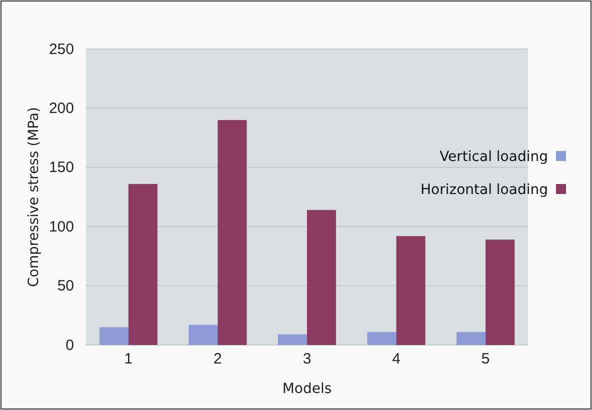 Image resolution: width=592 pixels, height=410 pixels. What do you see at coordinates (307, 389) in the screenshot?
I see `x-axis-title: Models` at bounding box center [307, 389].